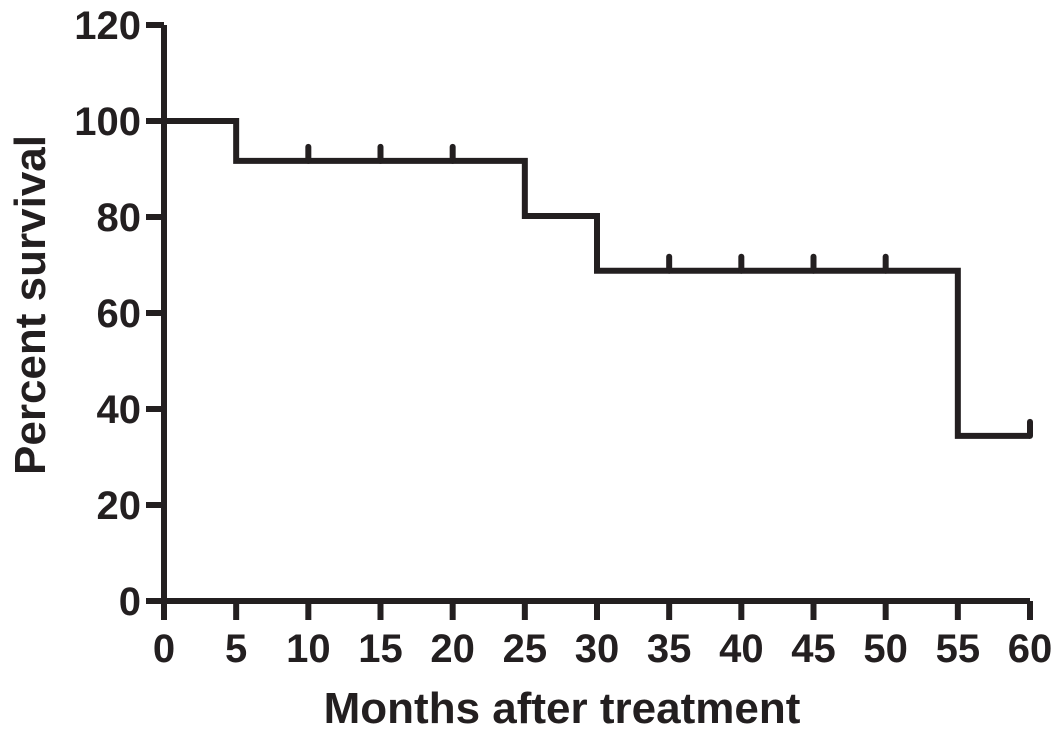 This screenshot has width=1063, height=737. I want to click on y-tick-label: 40, so click(119, 410).